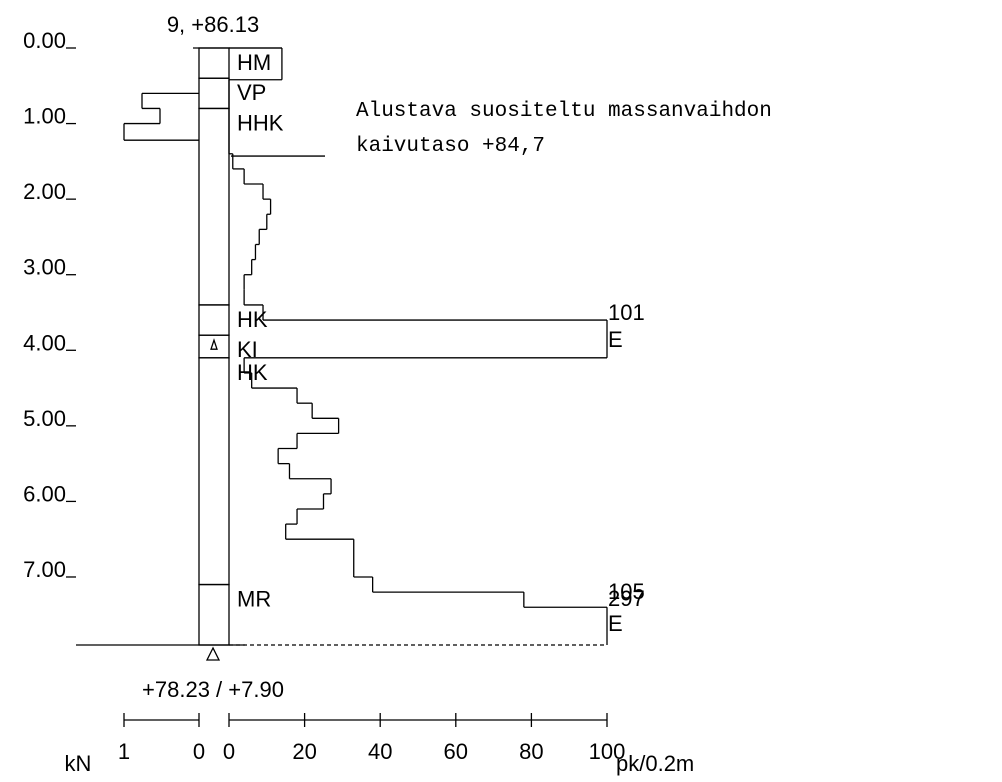 Image resolution: width=1002 pixels, height=782 pixels. I want to click on pk-axis-label: pk/0.2m, so click(655, 763).